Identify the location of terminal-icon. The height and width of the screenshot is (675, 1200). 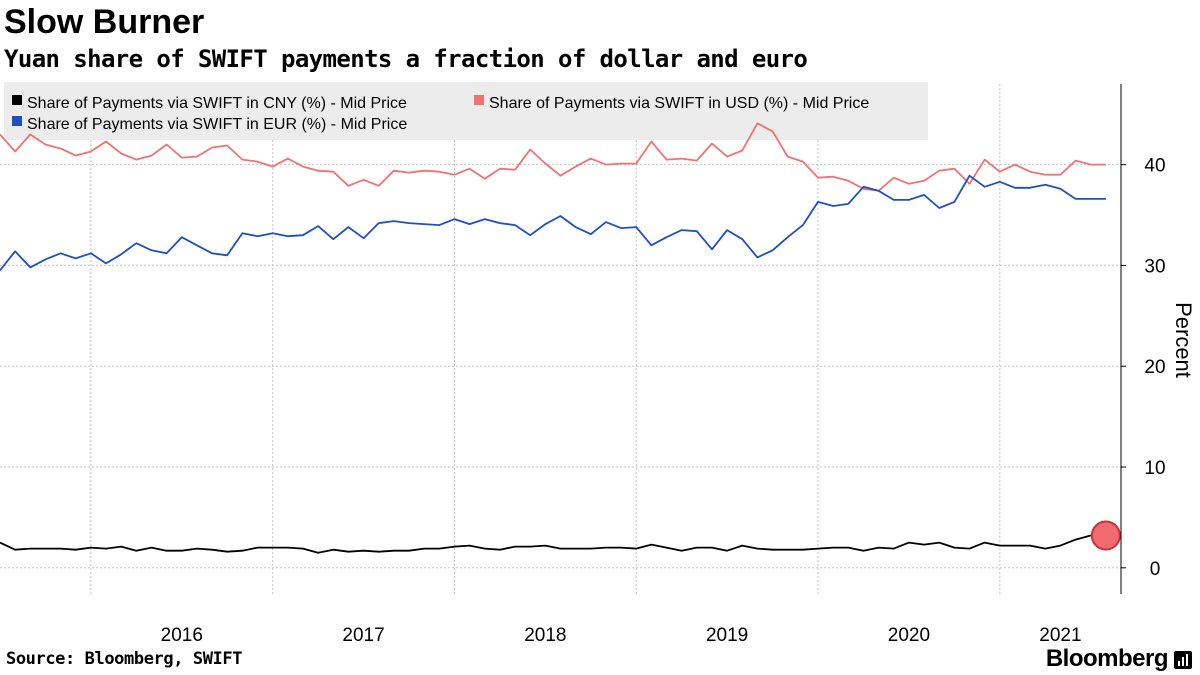
(1183, 660).